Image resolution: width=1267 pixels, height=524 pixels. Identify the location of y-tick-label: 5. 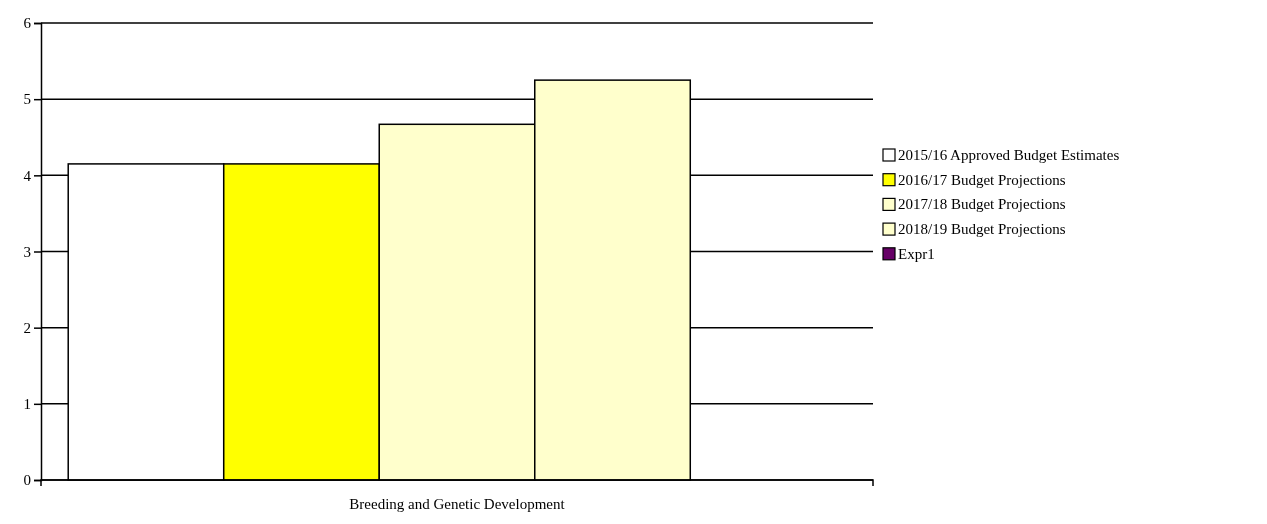
(27, 99).